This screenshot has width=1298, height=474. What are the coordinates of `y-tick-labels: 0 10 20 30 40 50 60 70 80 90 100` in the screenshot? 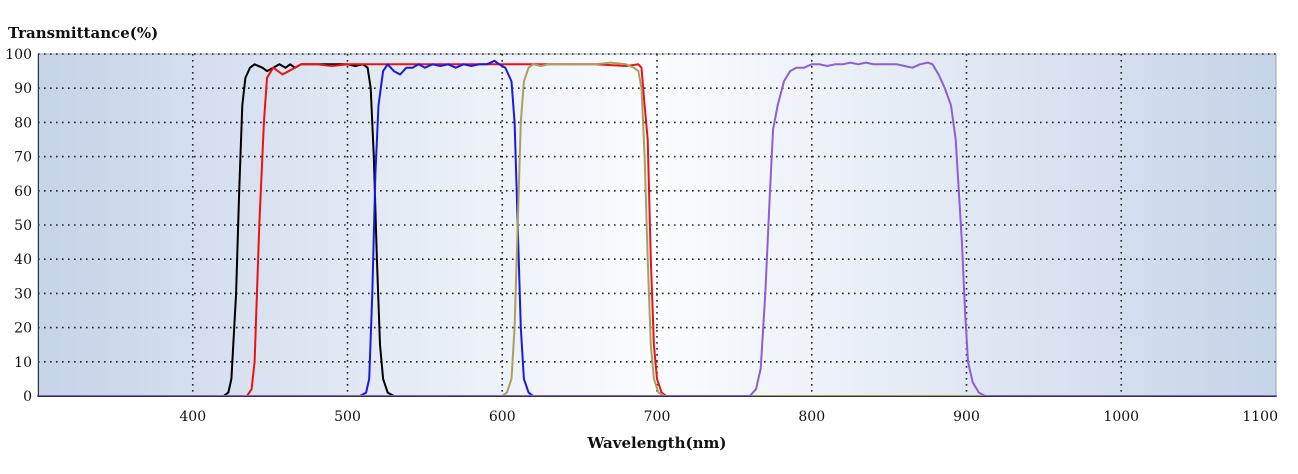 It's located at (18, 226).